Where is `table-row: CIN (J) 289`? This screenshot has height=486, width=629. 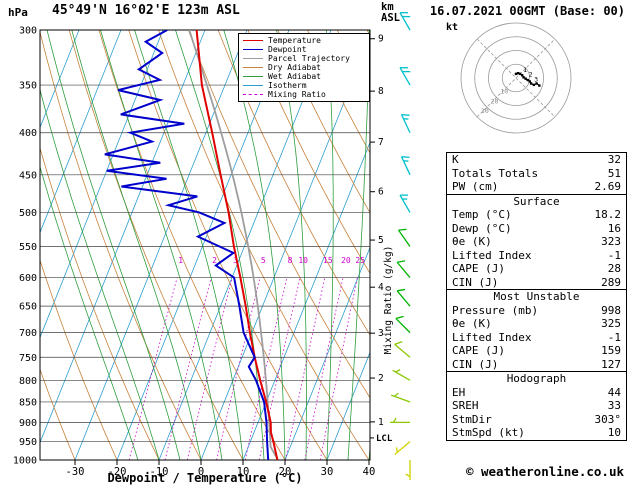
table-row: CIN (J) 289 is located at coordinates (536, 283).